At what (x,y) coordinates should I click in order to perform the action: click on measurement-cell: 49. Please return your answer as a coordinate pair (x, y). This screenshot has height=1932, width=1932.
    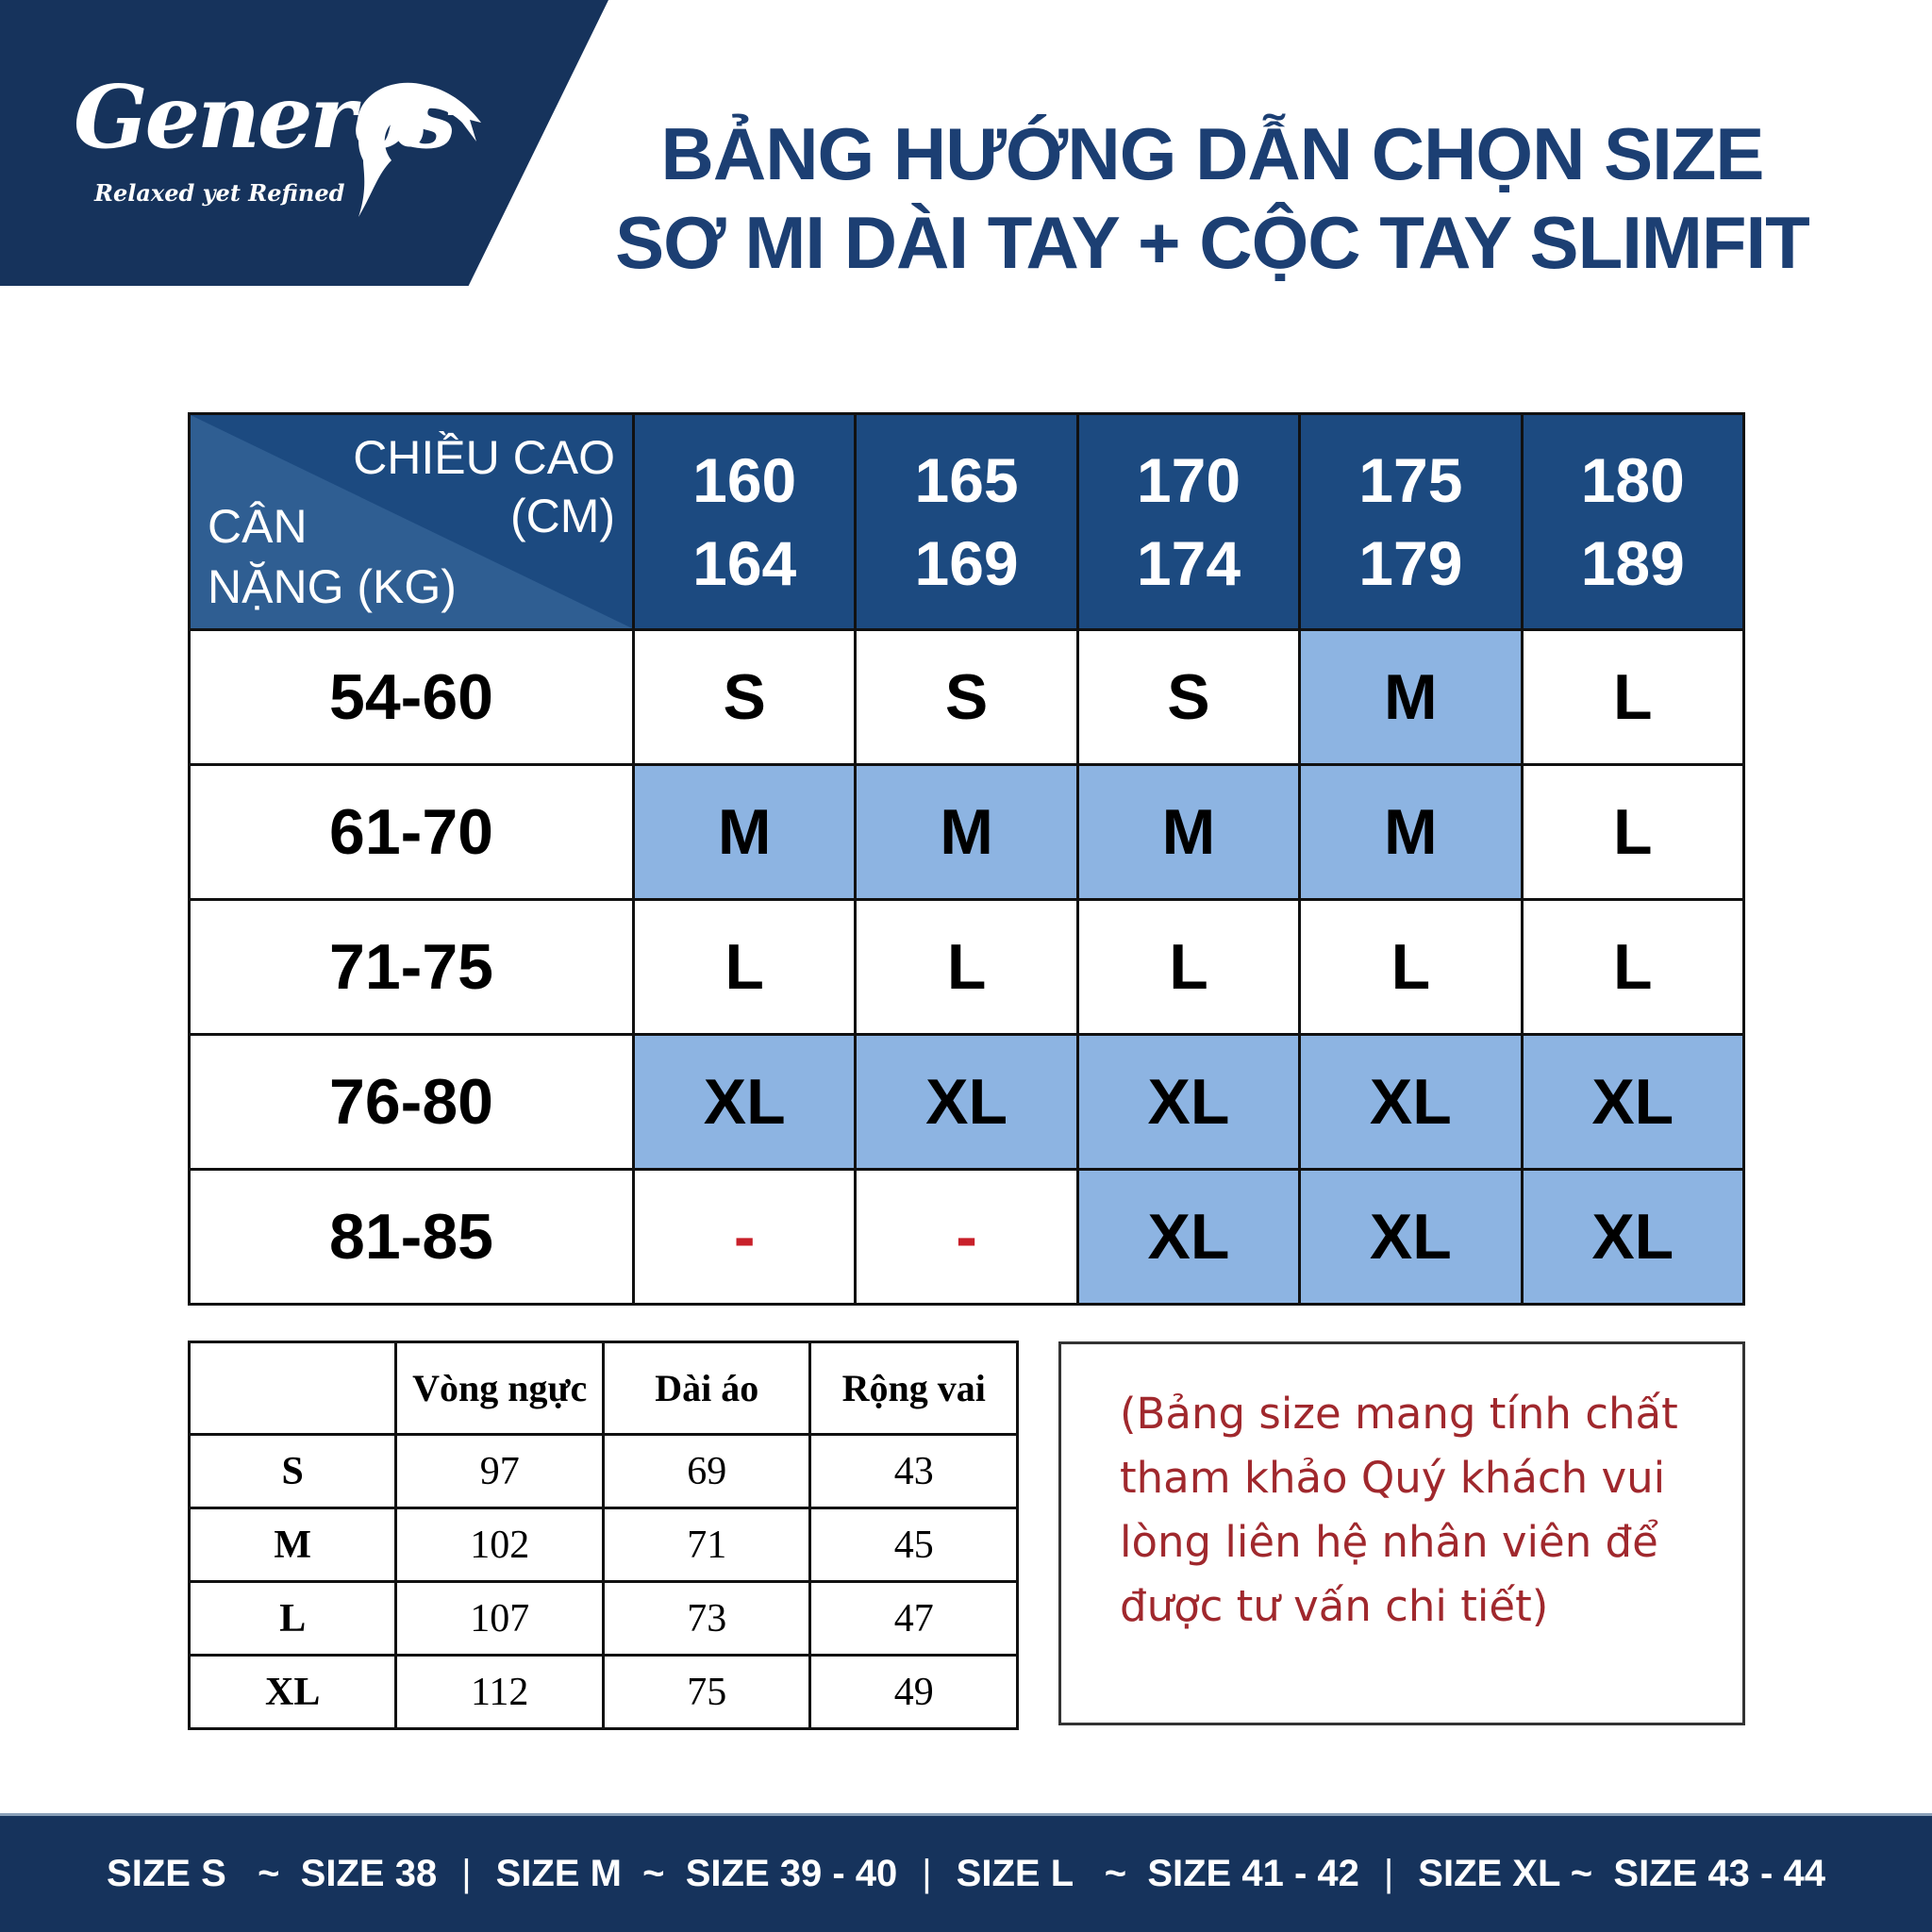
    Looking at the image, I should click on (914, 1692).